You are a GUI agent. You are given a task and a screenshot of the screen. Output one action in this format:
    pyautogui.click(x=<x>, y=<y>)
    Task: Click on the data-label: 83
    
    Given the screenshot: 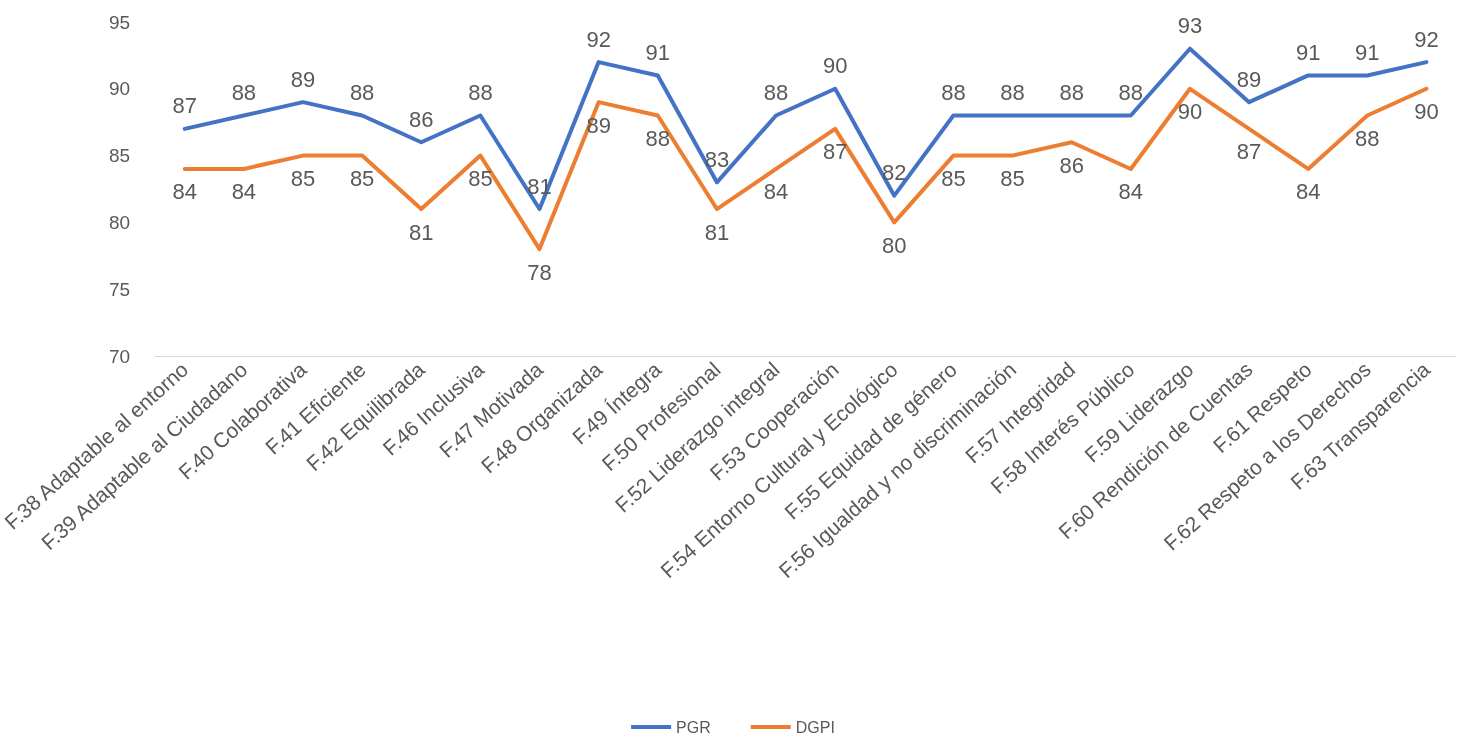 What is the action you would take?
    pyautogui.click(x=717, y=159)
    